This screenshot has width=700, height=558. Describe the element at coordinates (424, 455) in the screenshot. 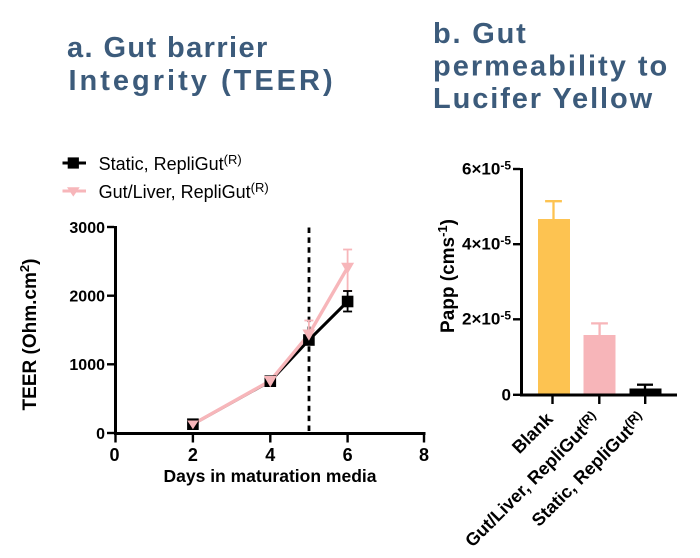

I see `svg-text: 8` at that location.